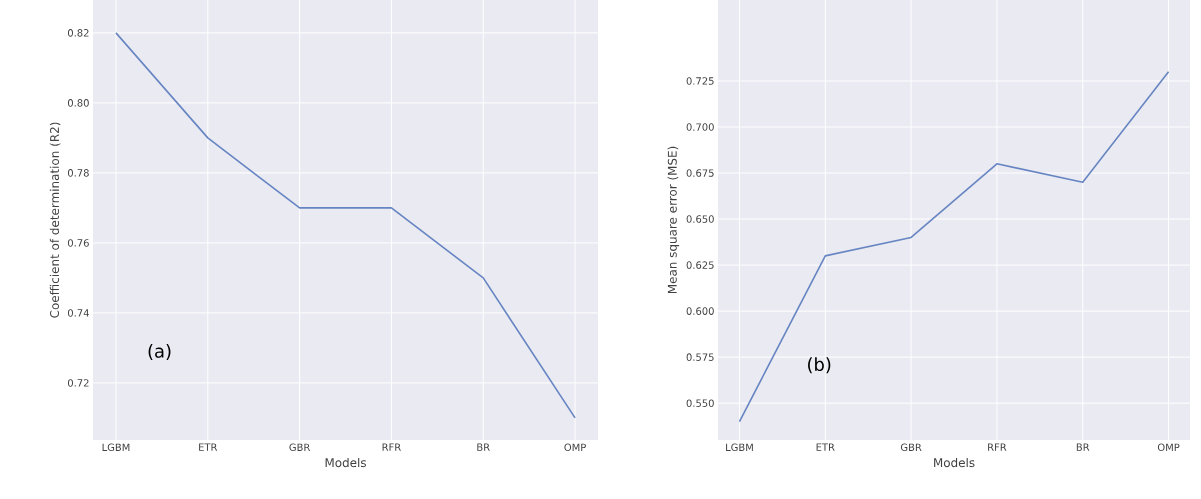 The image size is (1201, 499). I want to click on y-tick-label: 0.600, so click(700, 311).